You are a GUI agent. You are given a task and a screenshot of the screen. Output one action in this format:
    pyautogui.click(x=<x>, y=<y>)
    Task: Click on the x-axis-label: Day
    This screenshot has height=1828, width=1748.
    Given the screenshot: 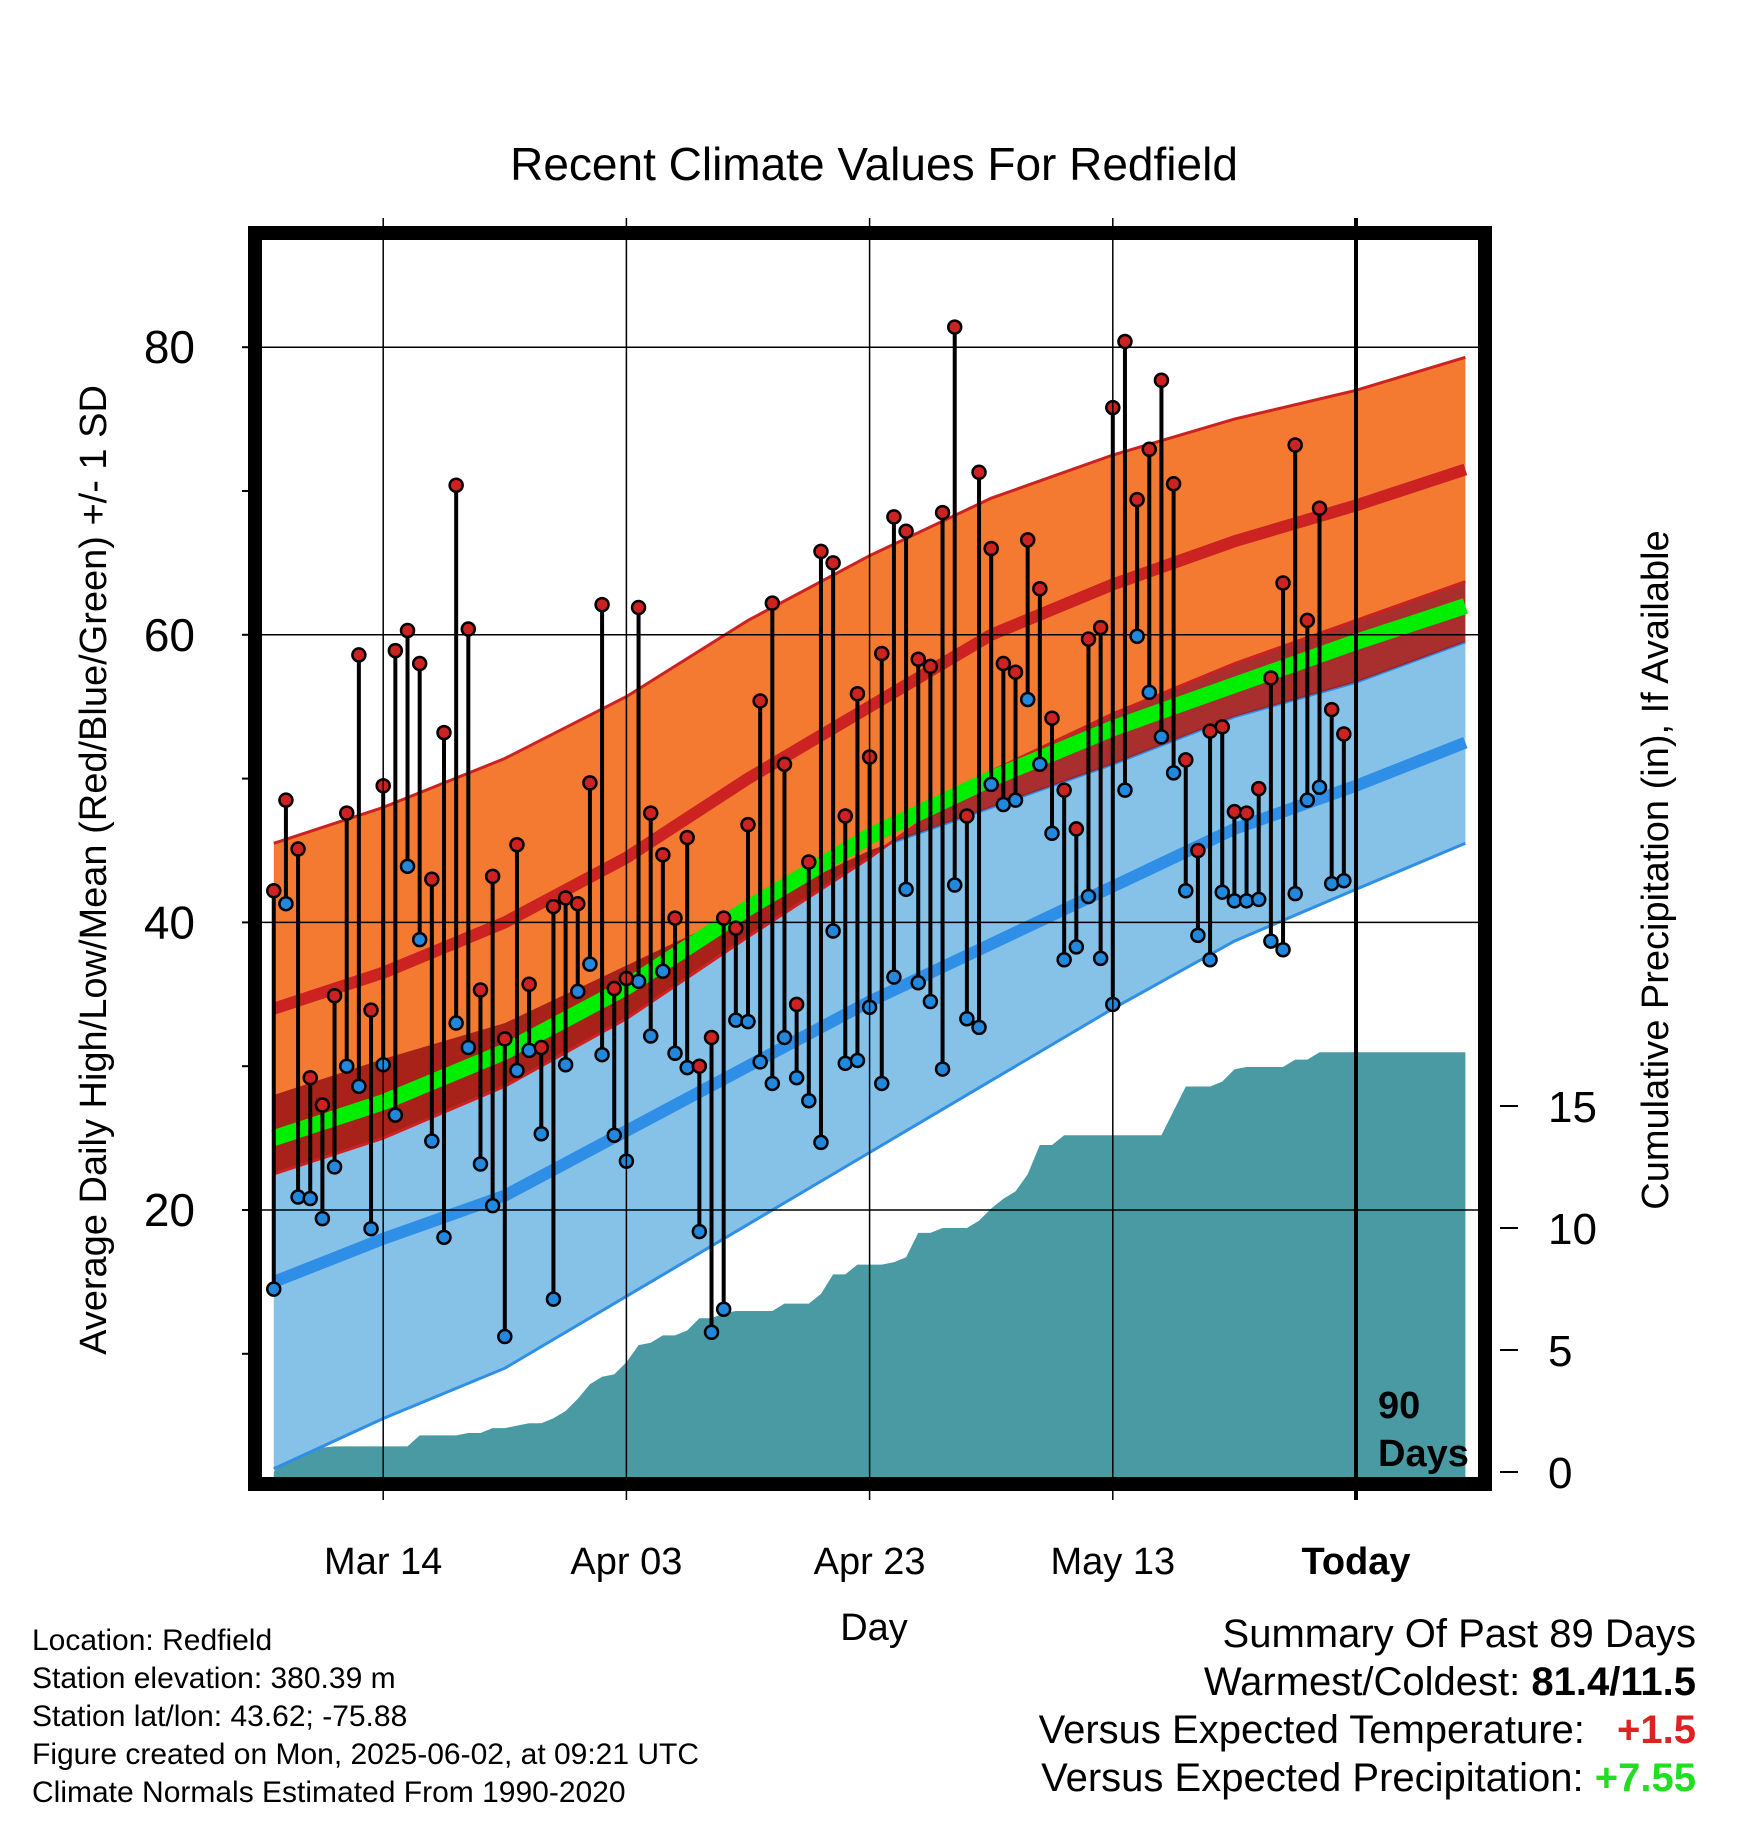 What is the action you would take?
    pyautogui.click(x=874, y=1628)
    